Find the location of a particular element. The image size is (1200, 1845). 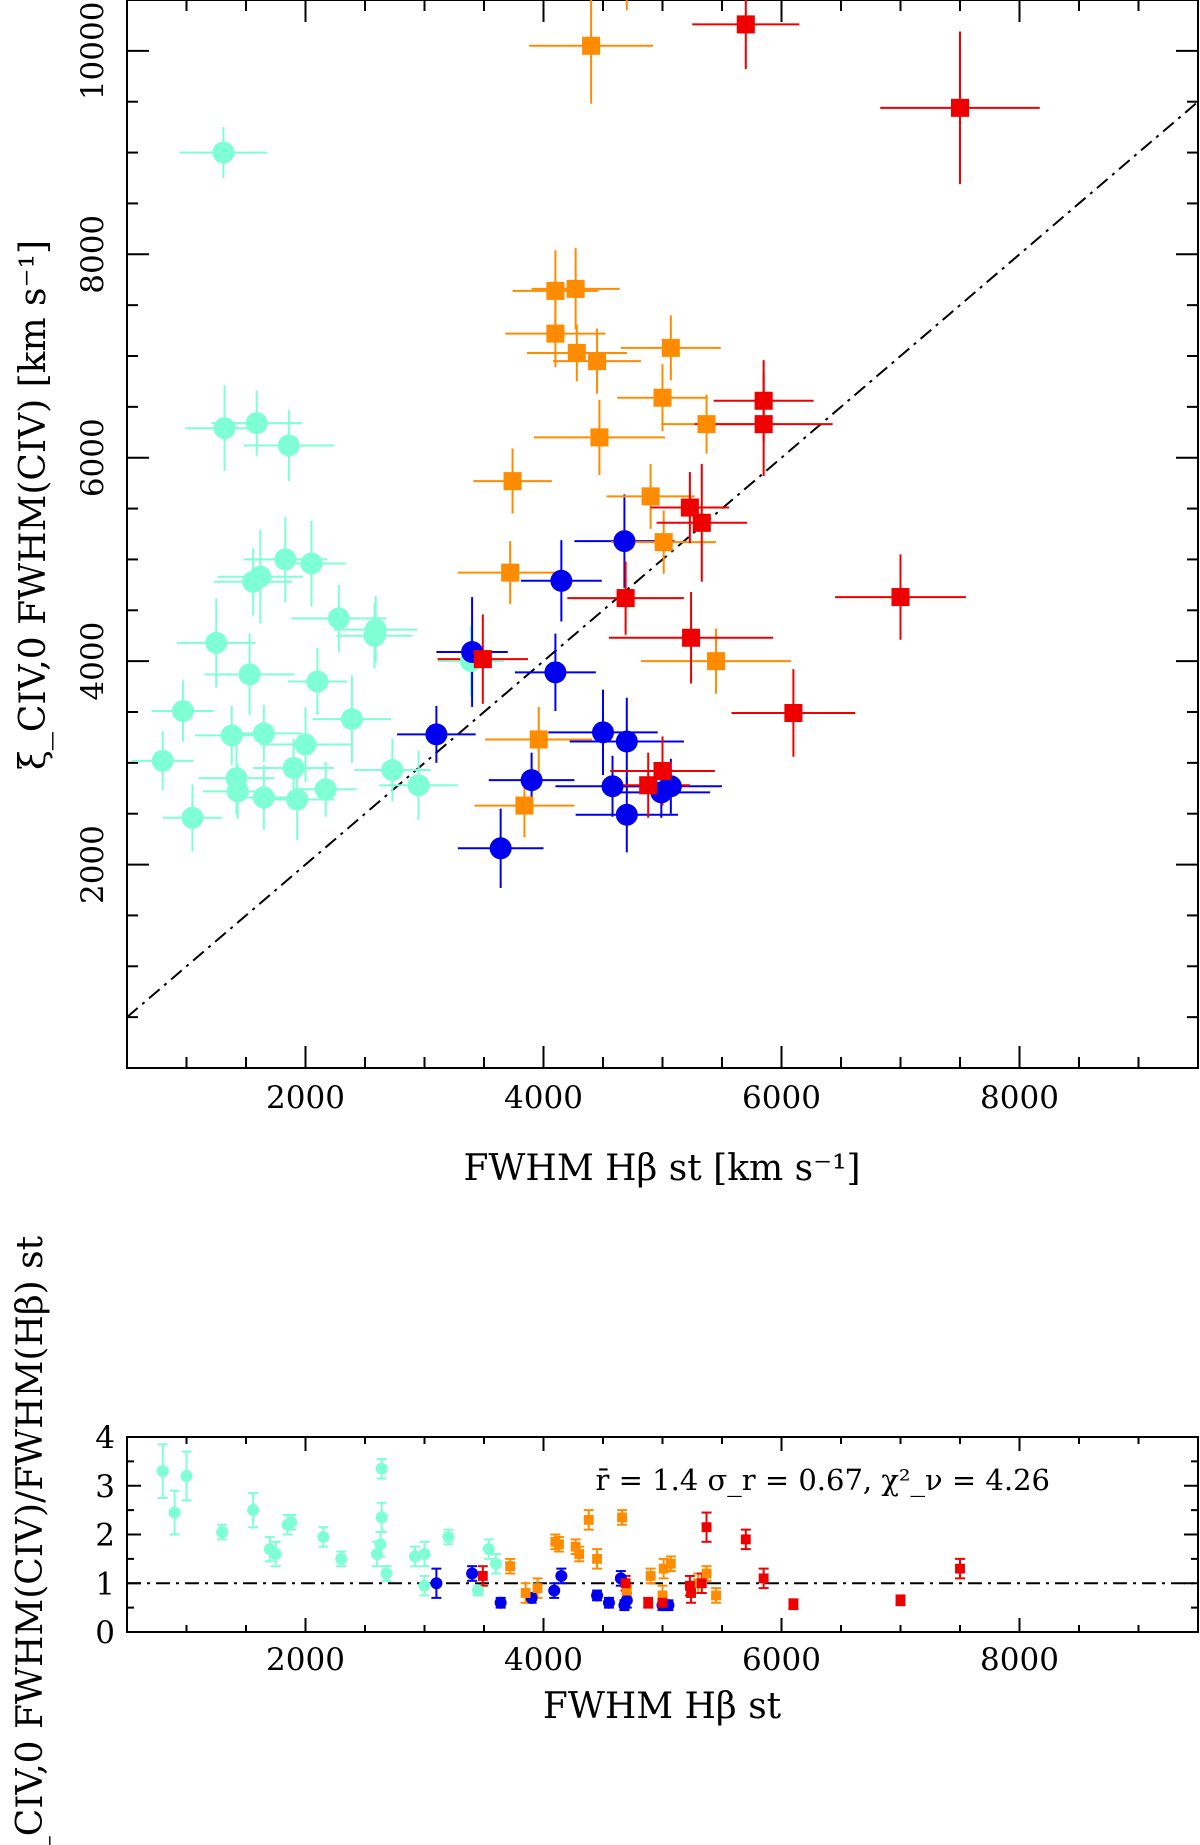

top-y-axis-label: ξ_CIV,0 FWHM(CIV) [km s⁻¹] is located at coordinates (33, 505).